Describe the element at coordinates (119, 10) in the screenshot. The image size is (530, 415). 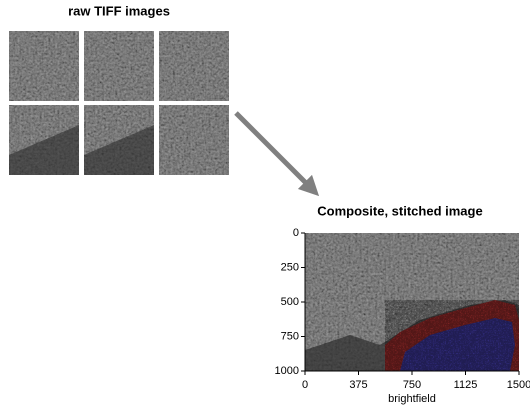
I see `raw-title: raw TIFF images` at that location.